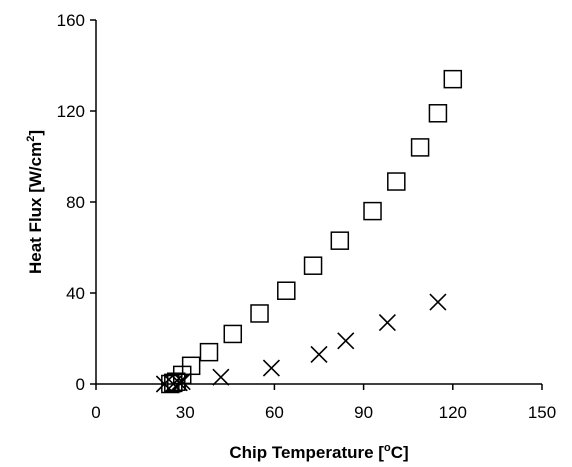  What do you see at coordinates (301, 343) in the screenshot?
I see `series-x-markers` at bounding box center [301, 343].